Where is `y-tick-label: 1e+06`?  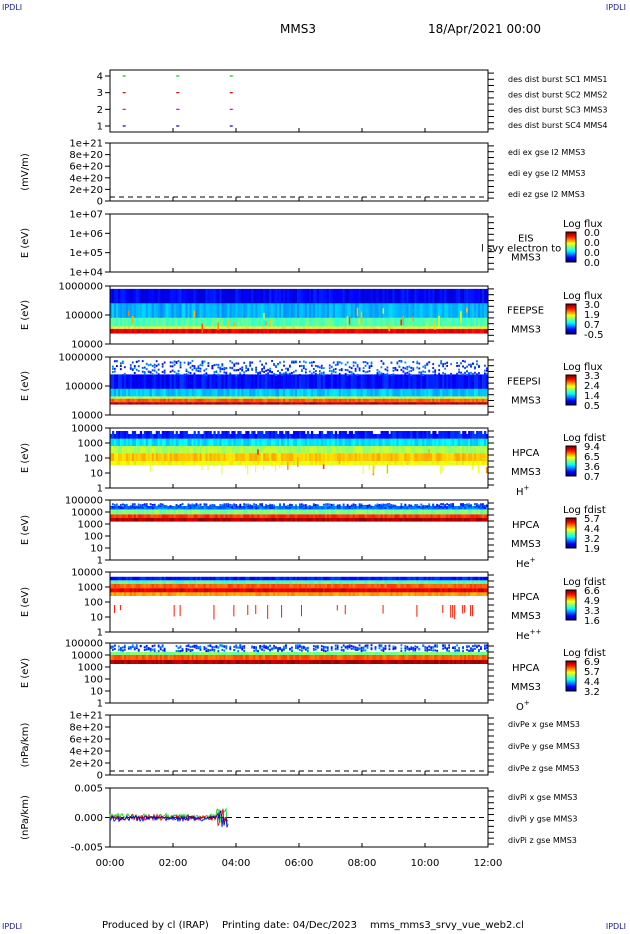
y-tick-label: 1e+06 is located at coordinates (86, 234).